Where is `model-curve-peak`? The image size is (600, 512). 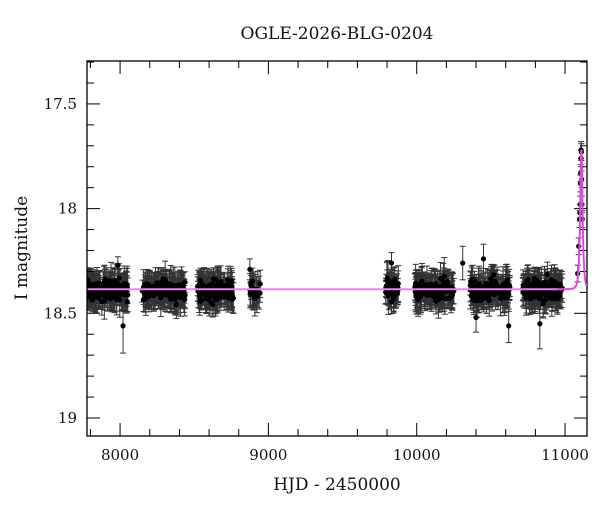 model-curve-peak is located at coordinates (572, 220).